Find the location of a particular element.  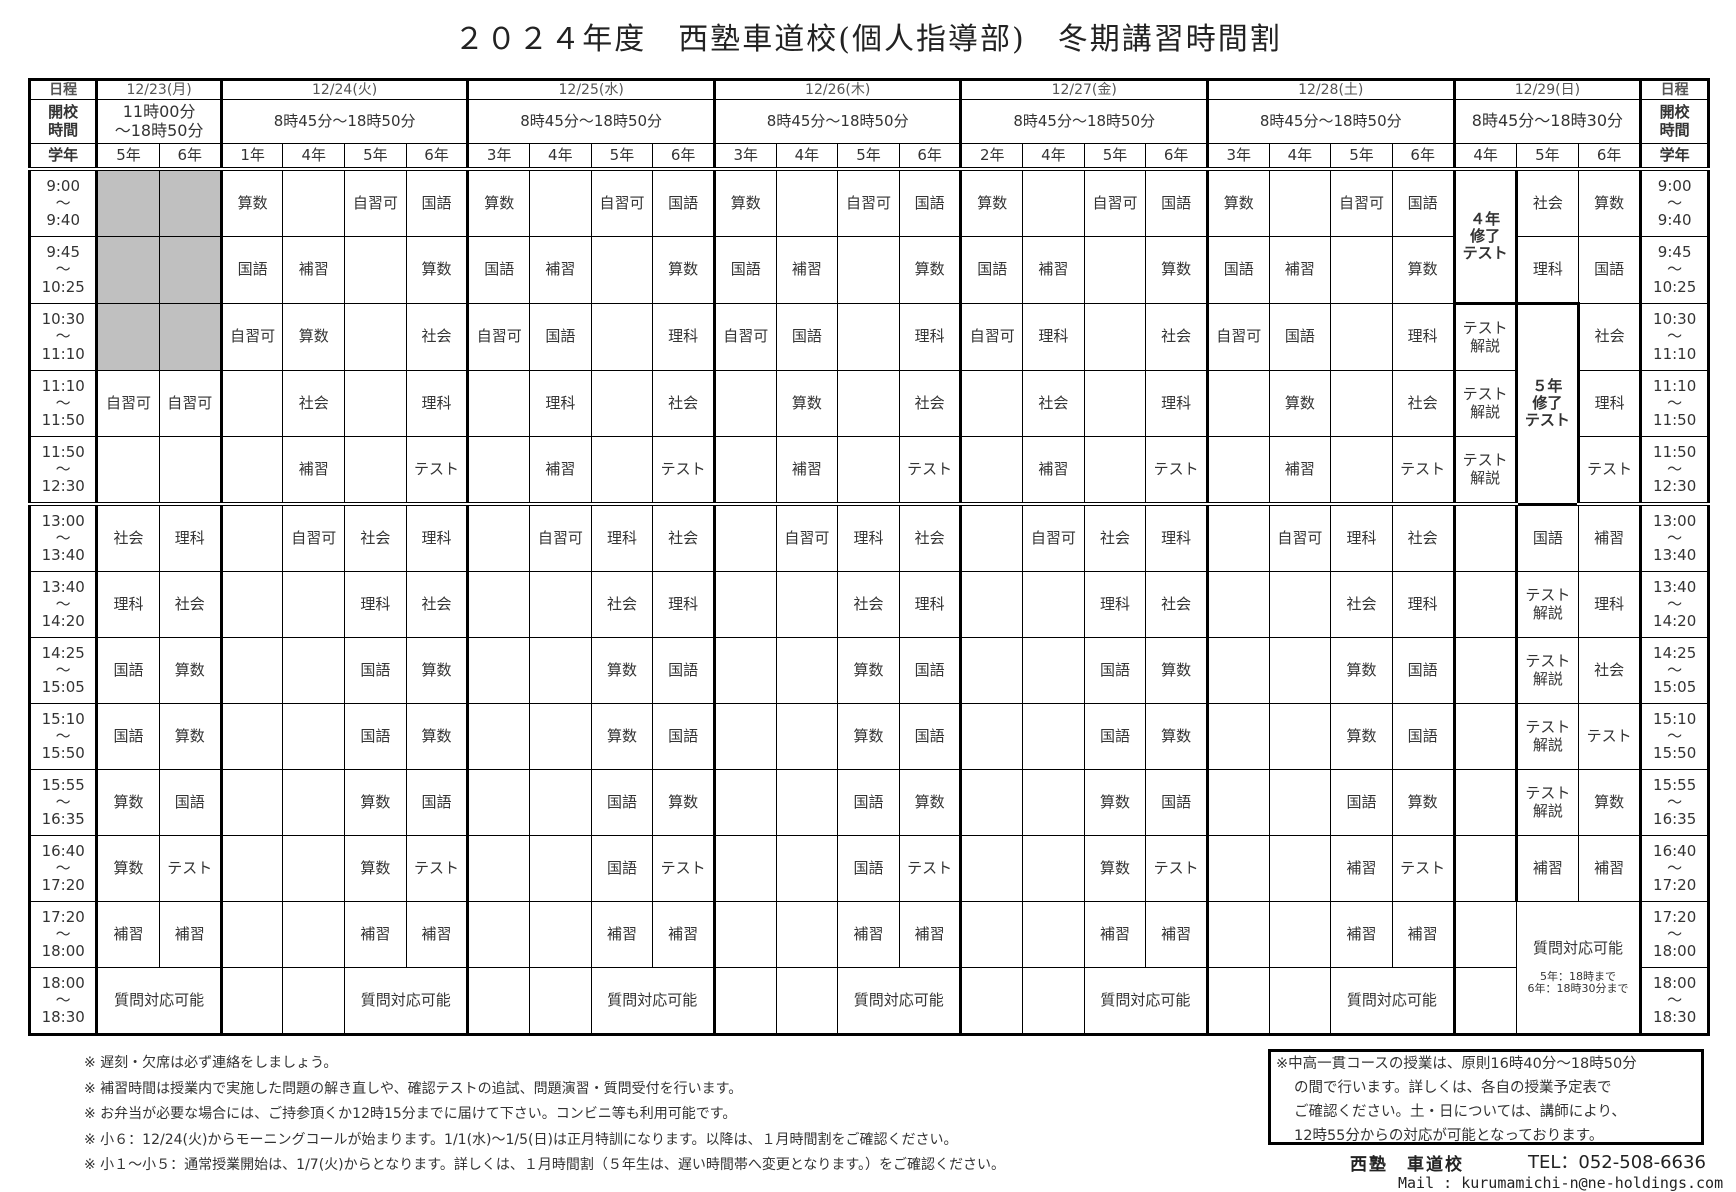

time-slot: 11:10 ～ 11:50 is located at coordinates (63, 403).